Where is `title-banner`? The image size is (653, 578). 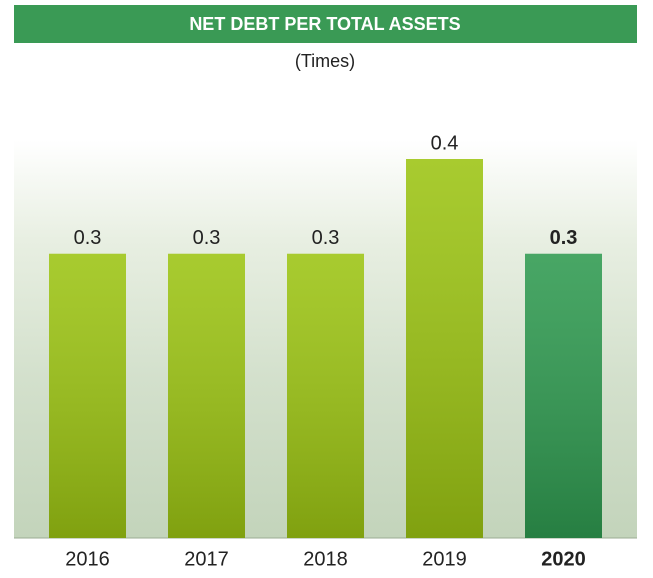
title-banner is located at coordinates (325, 24).